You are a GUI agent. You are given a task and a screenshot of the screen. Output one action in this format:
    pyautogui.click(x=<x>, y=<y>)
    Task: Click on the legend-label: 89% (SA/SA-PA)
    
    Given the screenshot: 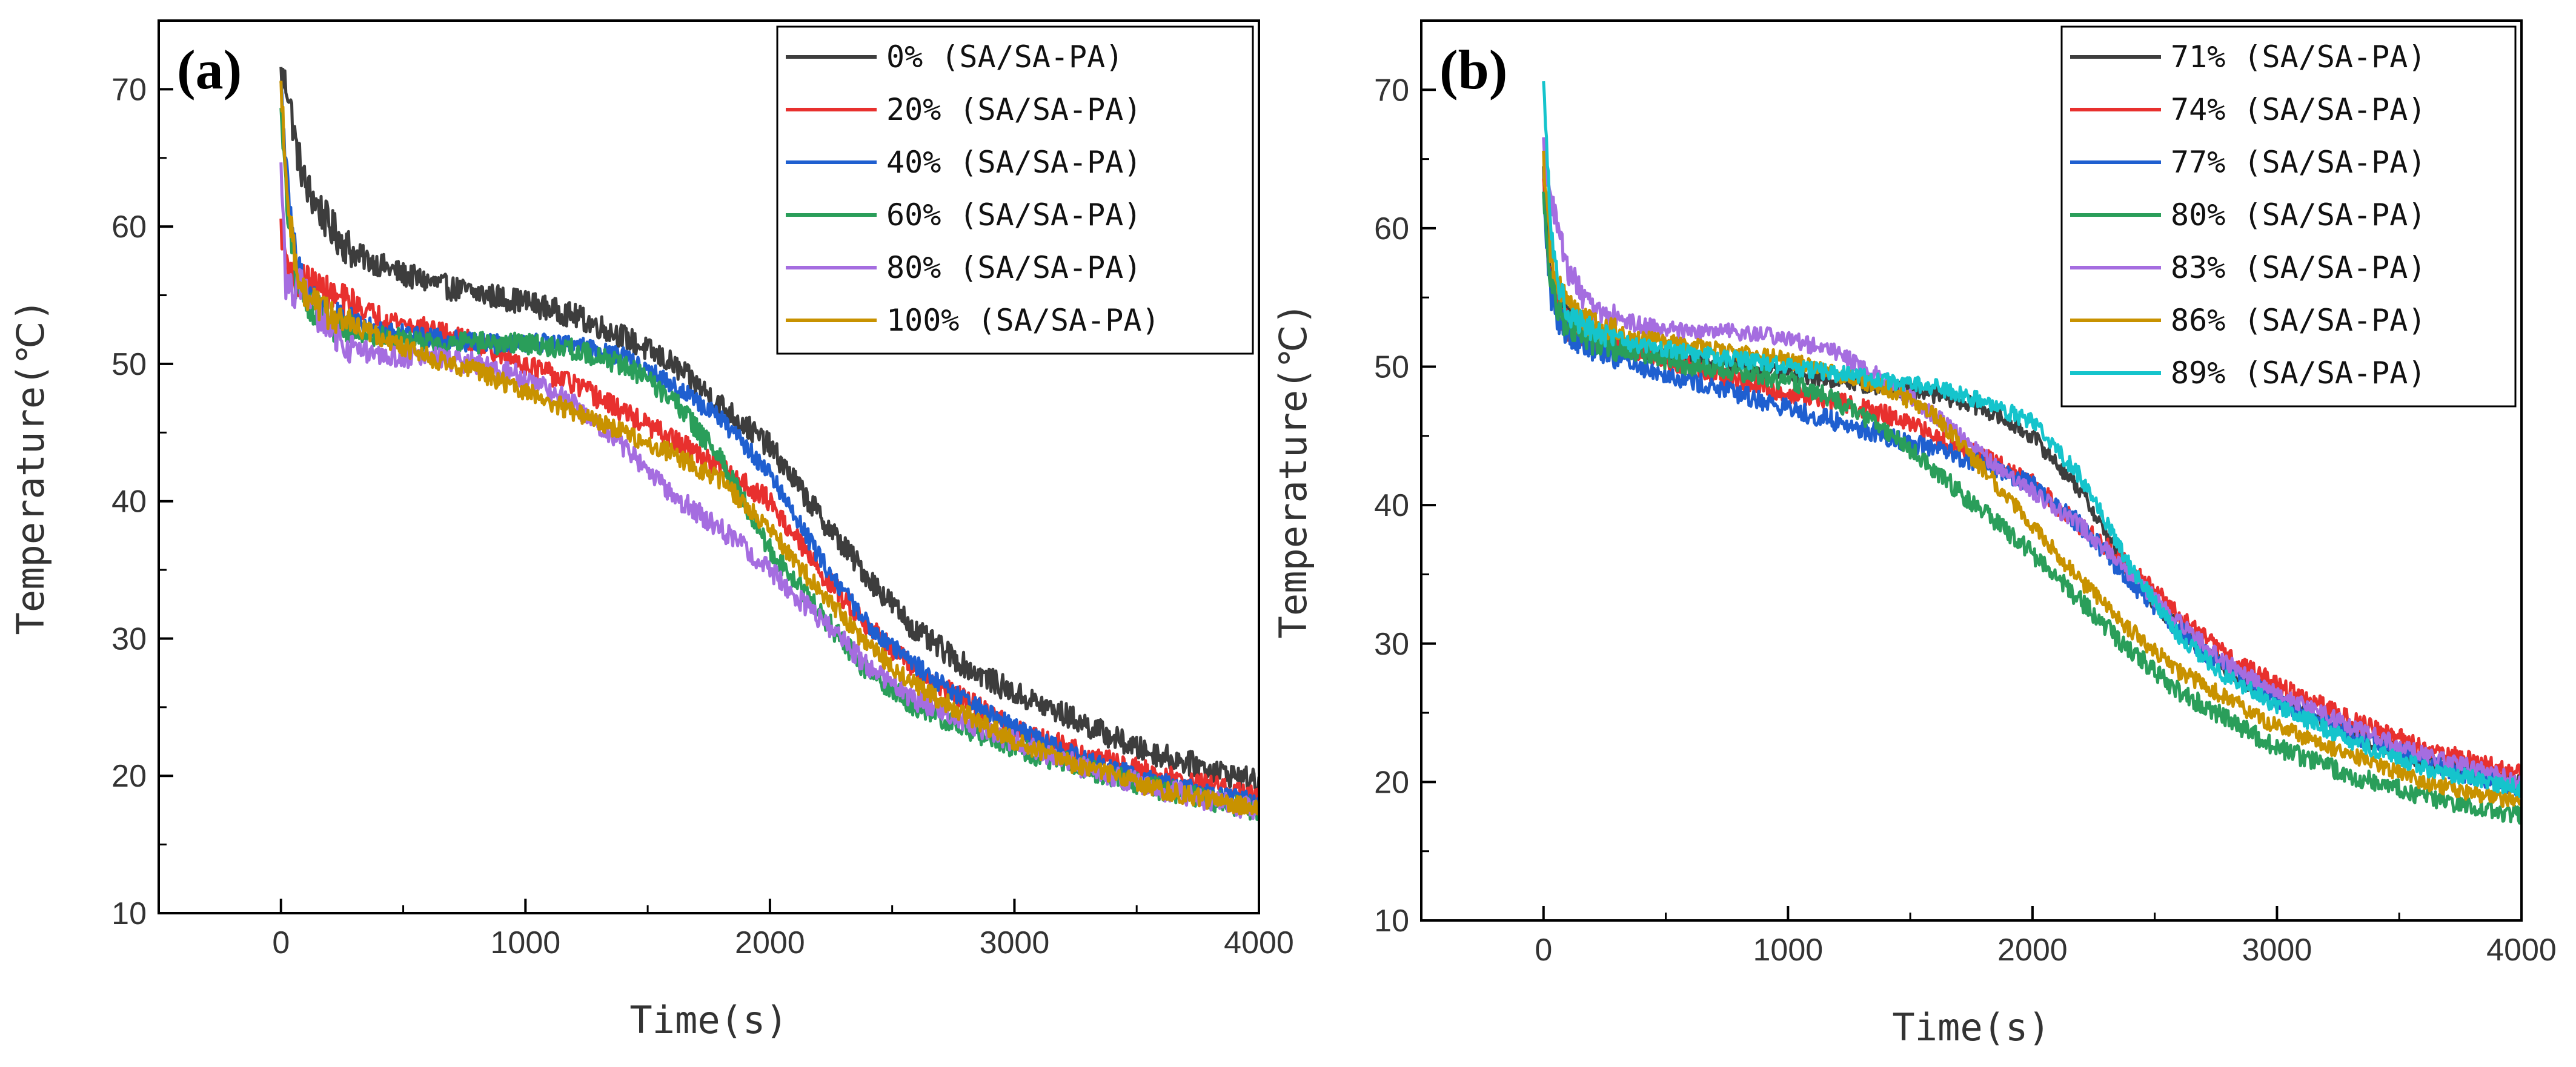 What is the action you would take?
    pyautogui.click(x=2298, y=373)
    